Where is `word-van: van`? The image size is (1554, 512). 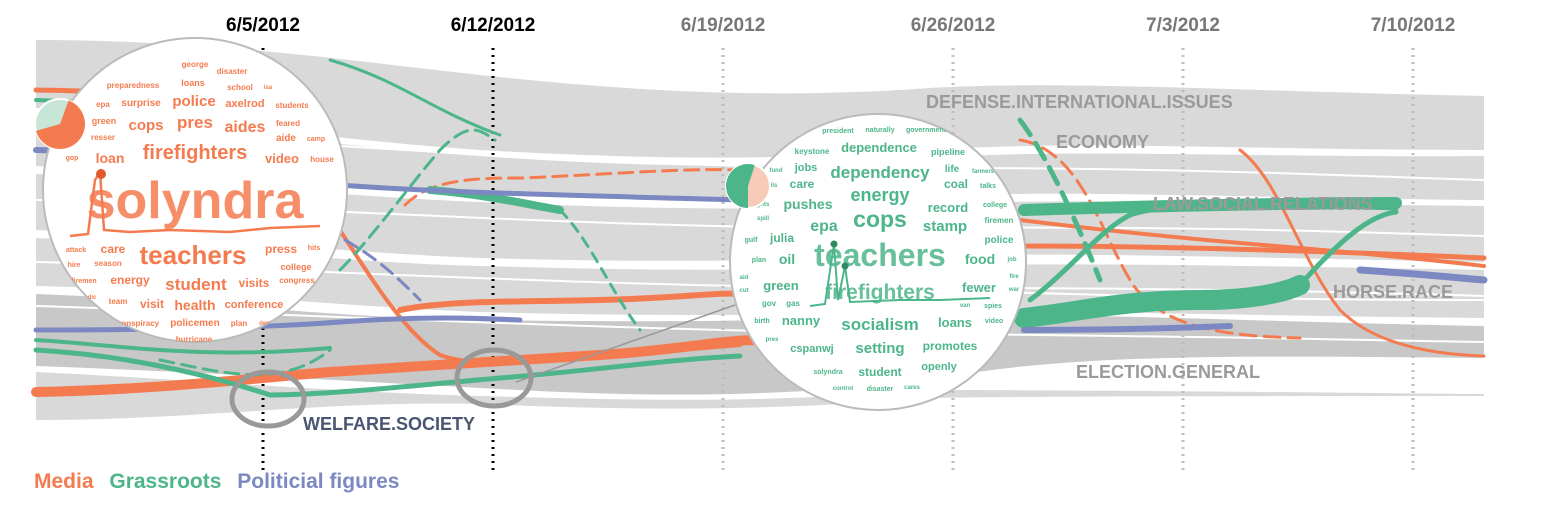 word-van: van is located at coordinates (965, 306).